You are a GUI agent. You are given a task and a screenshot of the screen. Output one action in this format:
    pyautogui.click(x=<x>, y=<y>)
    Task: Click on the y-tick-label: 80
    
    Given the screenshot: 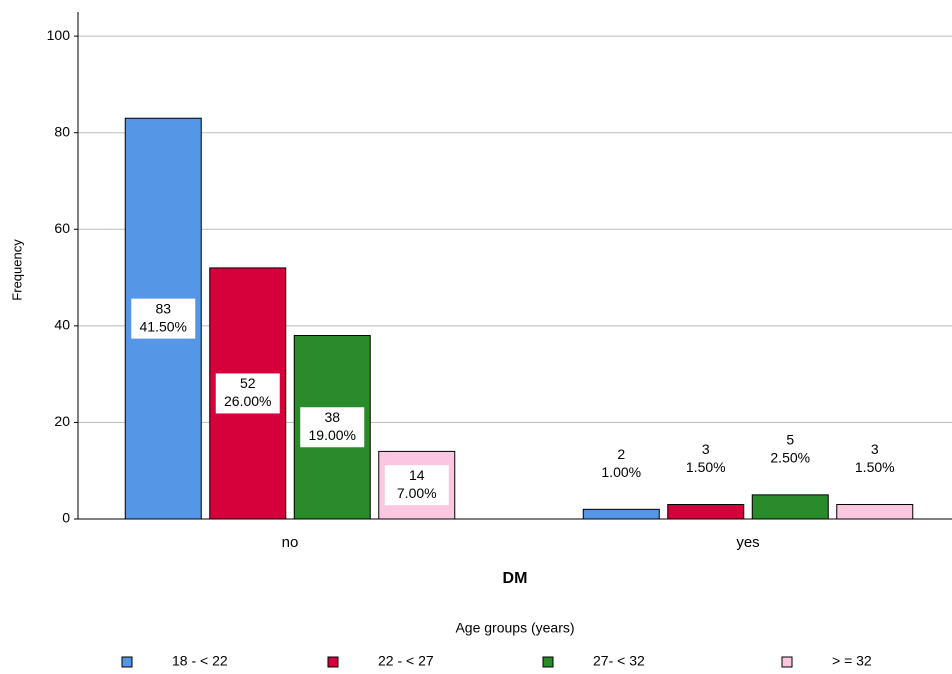 What is the action you would take?
    pyautogui.click(x=62, y=131)
    